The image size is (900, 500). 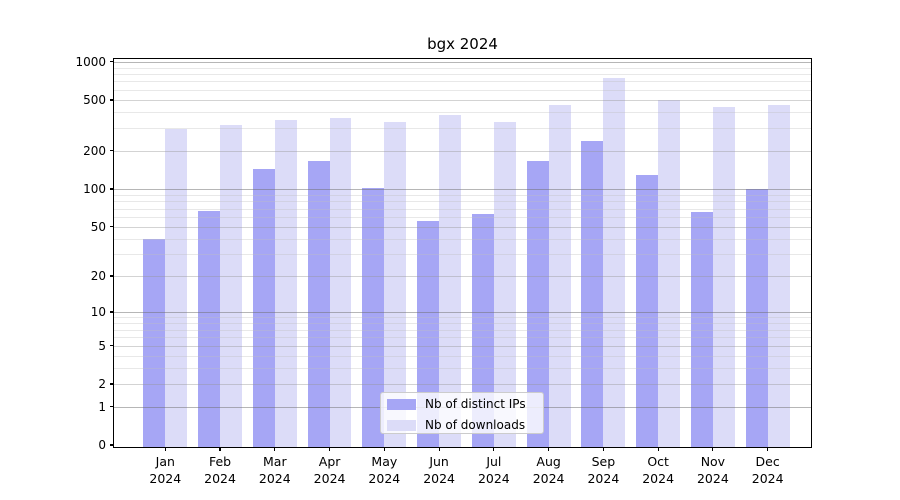 I want to click on y-tick-label-1000: 1000, so click(x=90, y=61).